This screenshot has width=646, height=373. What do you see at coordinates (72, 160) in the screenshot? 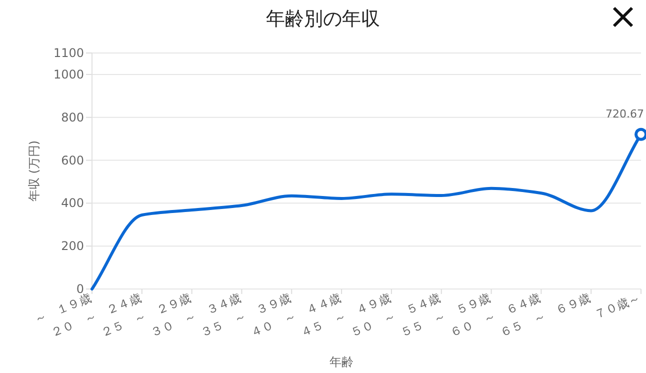
I see `y-tick-label: 600` at bounding box center [72, 160].